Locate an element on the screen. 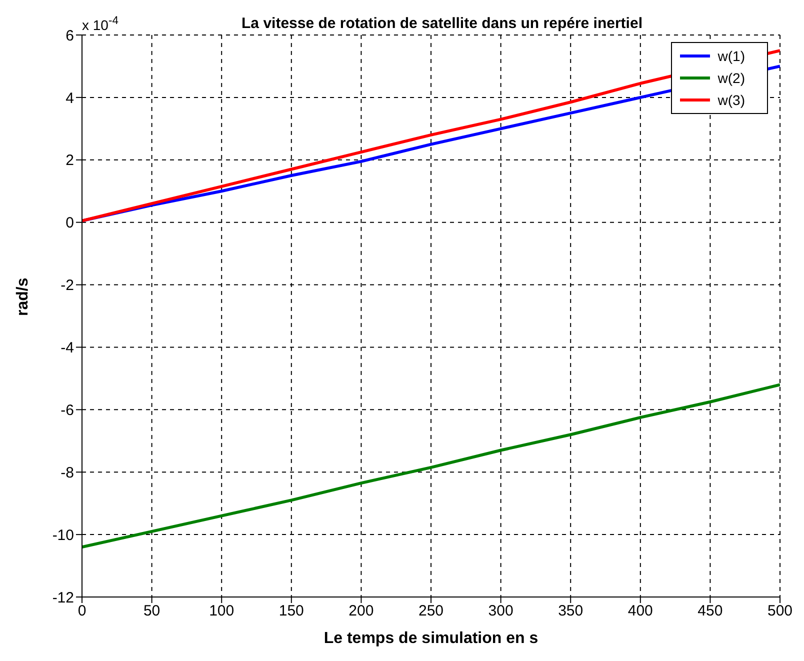  chart-title: La vitesse de rotation de satellite dans un repére inertiel is located at coordinates (442, 23).